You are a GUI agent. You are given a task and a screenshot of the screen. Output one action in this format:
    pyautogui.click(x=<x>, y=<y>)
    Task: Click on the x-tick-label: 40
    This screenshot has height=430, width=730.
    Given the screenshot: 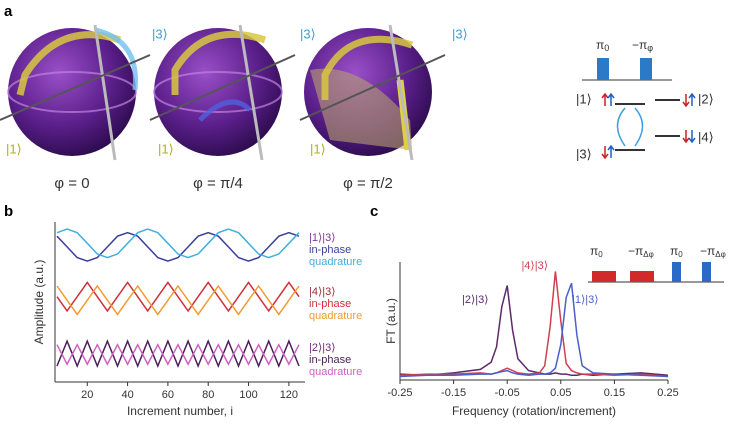 What is the action you would take?
    pyautogui.click(x=127, y=395)
    